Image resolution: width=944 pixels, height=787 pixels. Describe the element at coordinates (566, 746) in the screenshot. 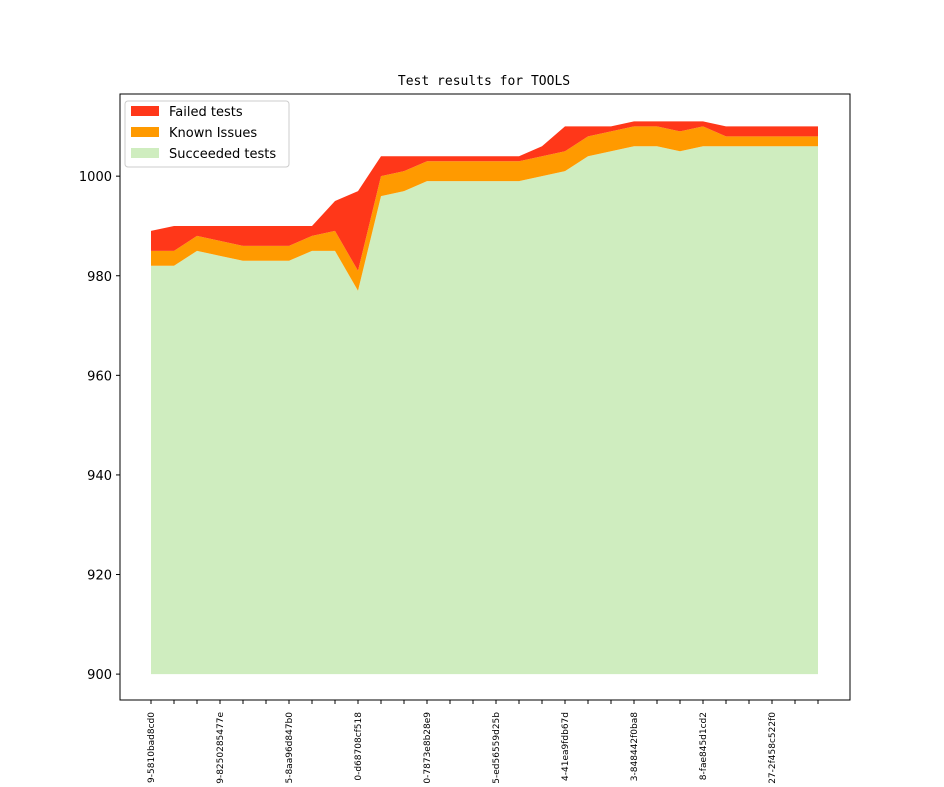

I see `x-tick-label: 4-41ea9fdb67d` at that location.